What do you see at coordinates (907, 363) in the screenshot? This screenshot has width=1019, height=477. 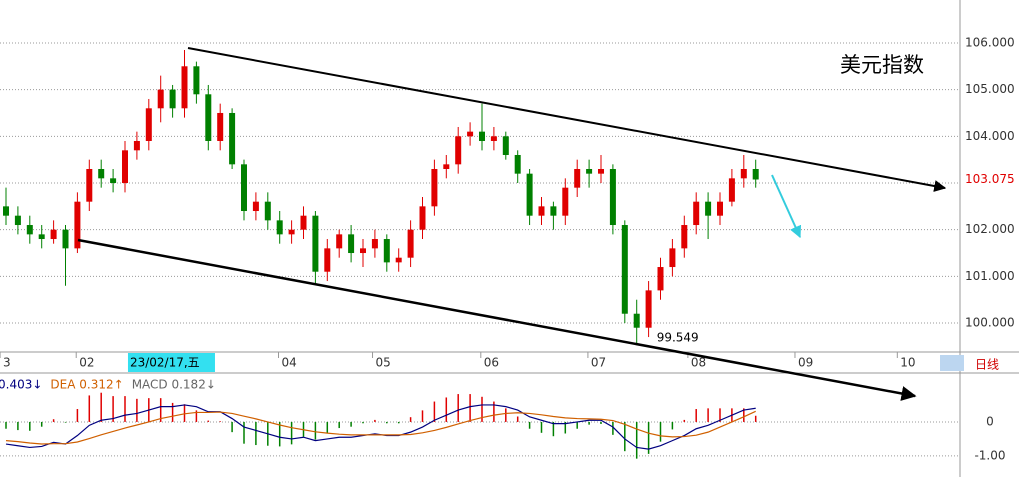 I see `x-tick-label: 10` at bounding box center [907, 363].